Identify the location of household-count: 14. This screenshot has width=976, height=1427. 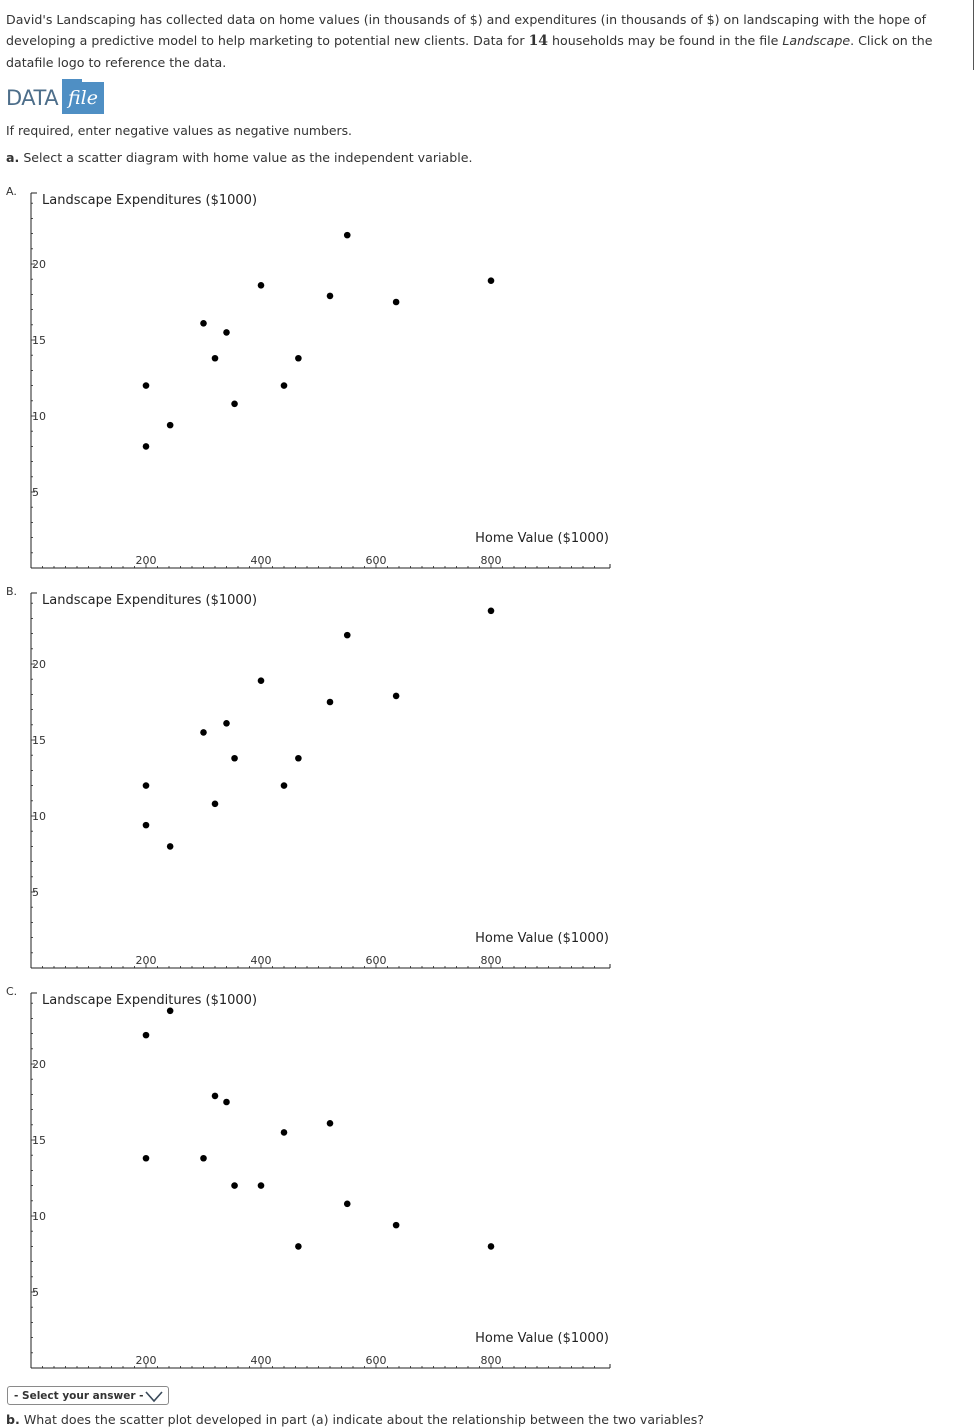
(538, 41).